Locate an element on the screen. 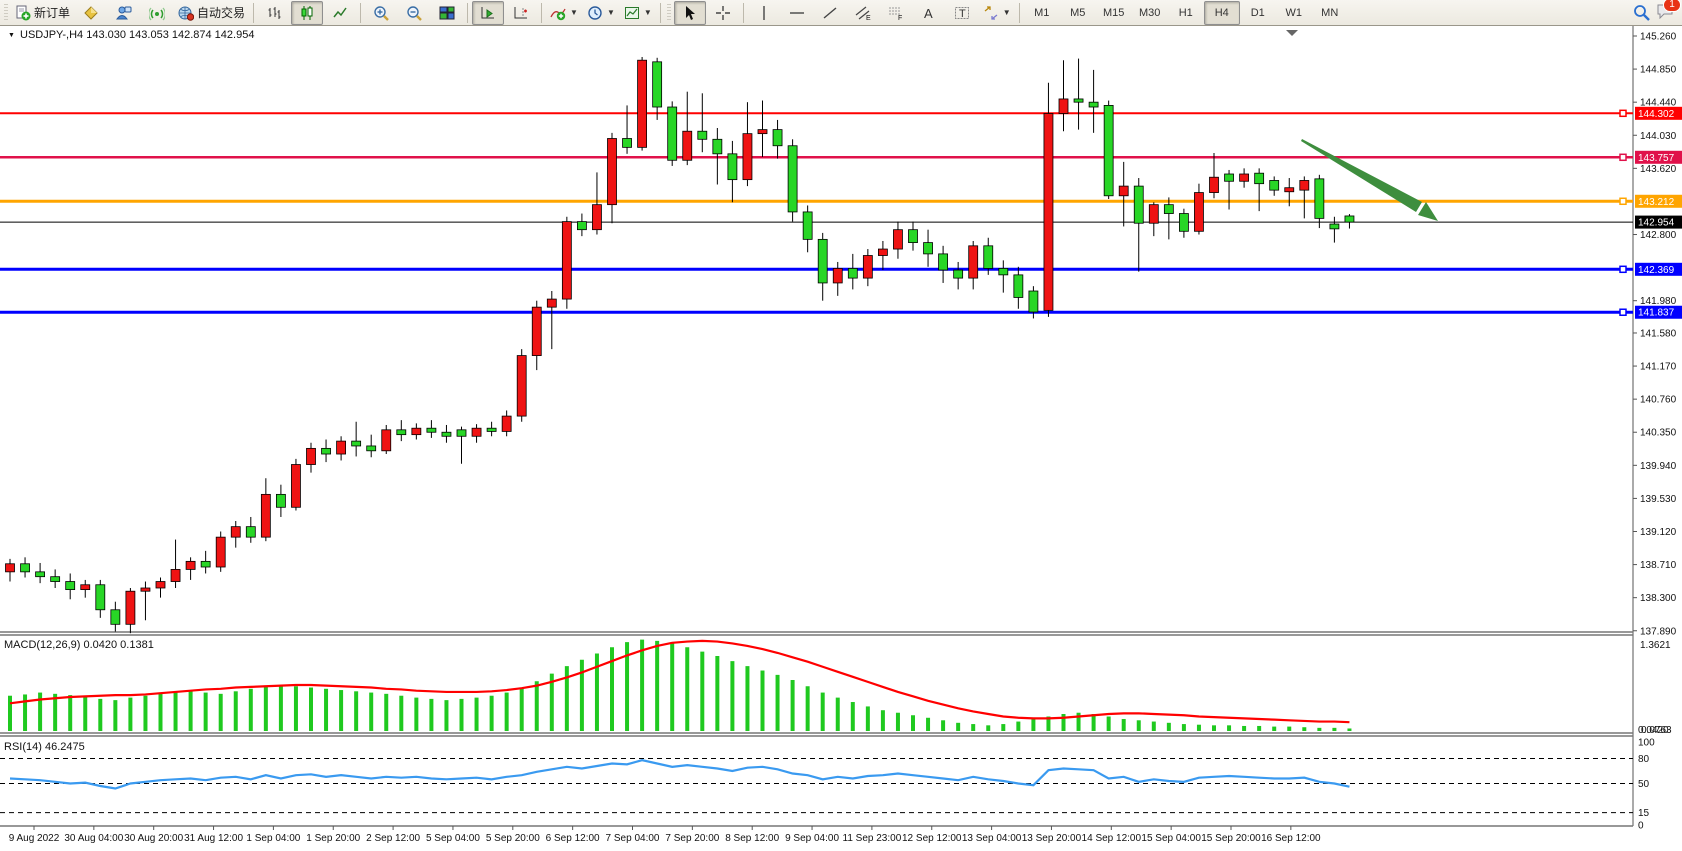  text-tool-glyph: A is located at coordinates (928, 13).